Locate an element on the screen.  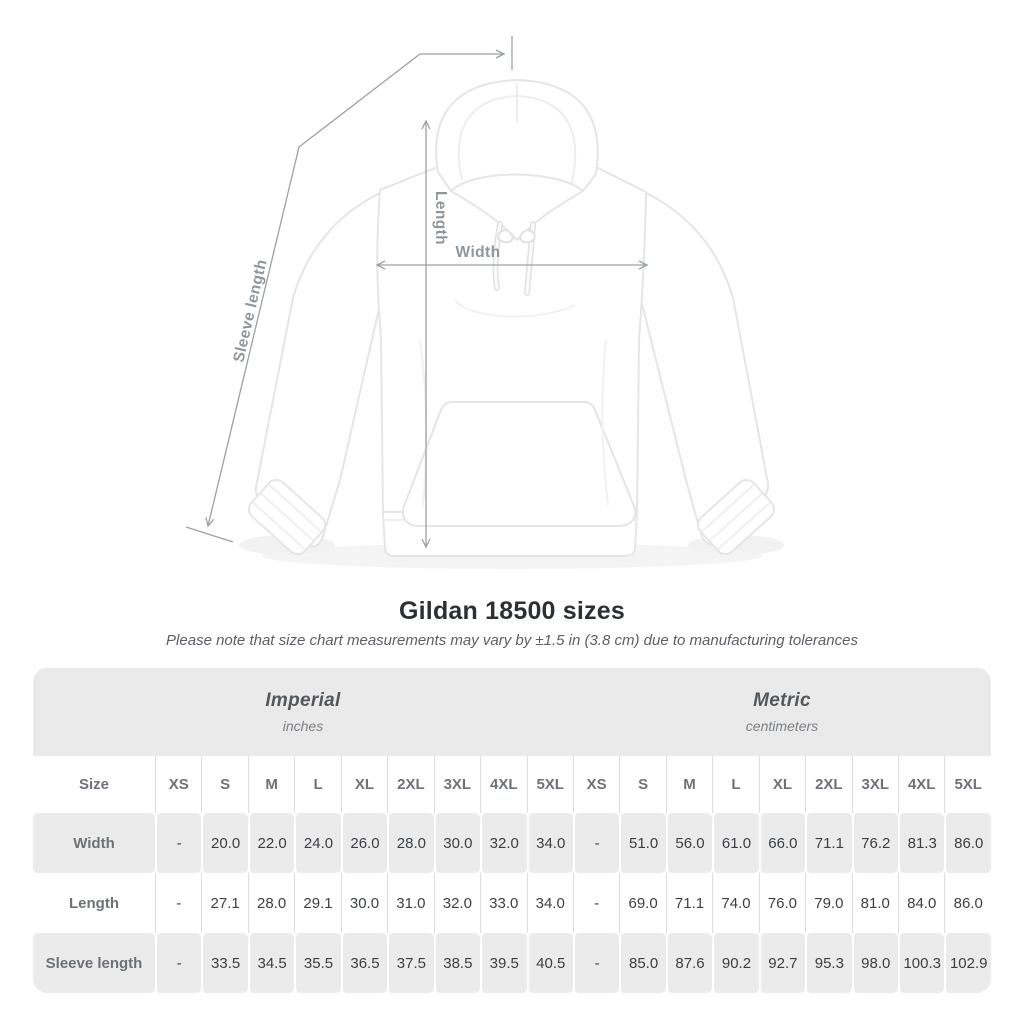
length-label: Length is located at coordinates (440, 218).